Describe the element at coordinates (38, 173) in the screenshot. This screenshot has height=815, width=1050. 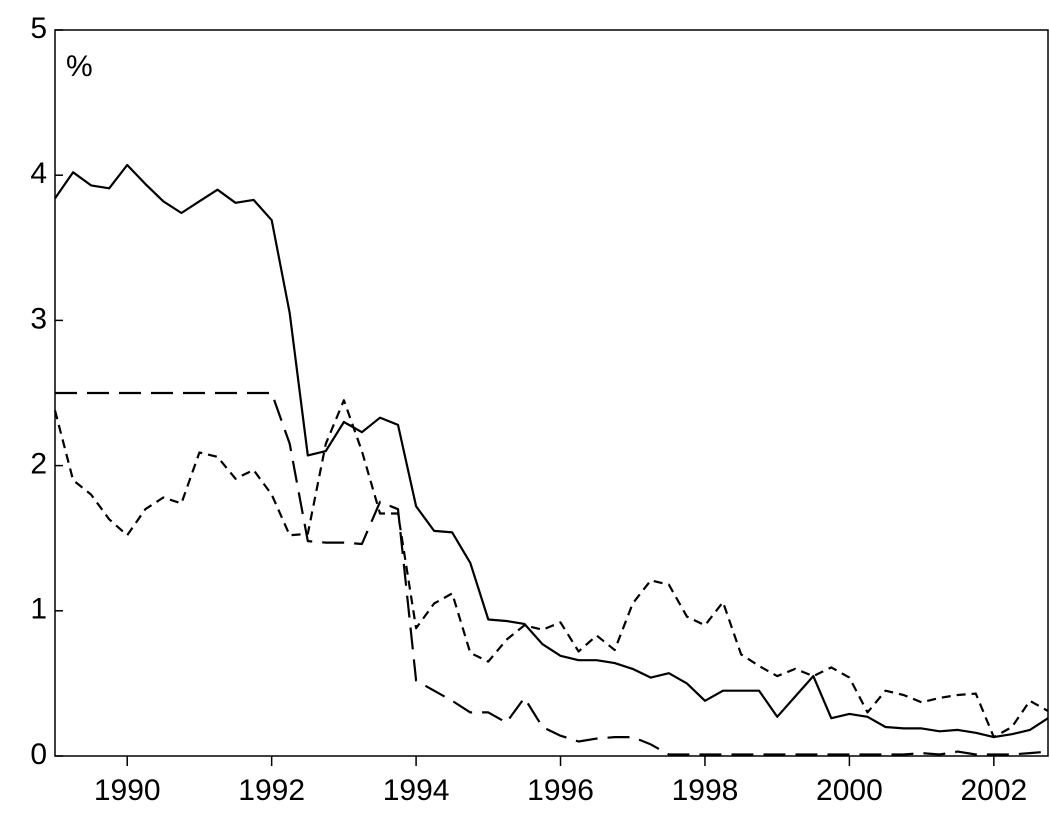
I see `y-tick-label: 4` at that location.